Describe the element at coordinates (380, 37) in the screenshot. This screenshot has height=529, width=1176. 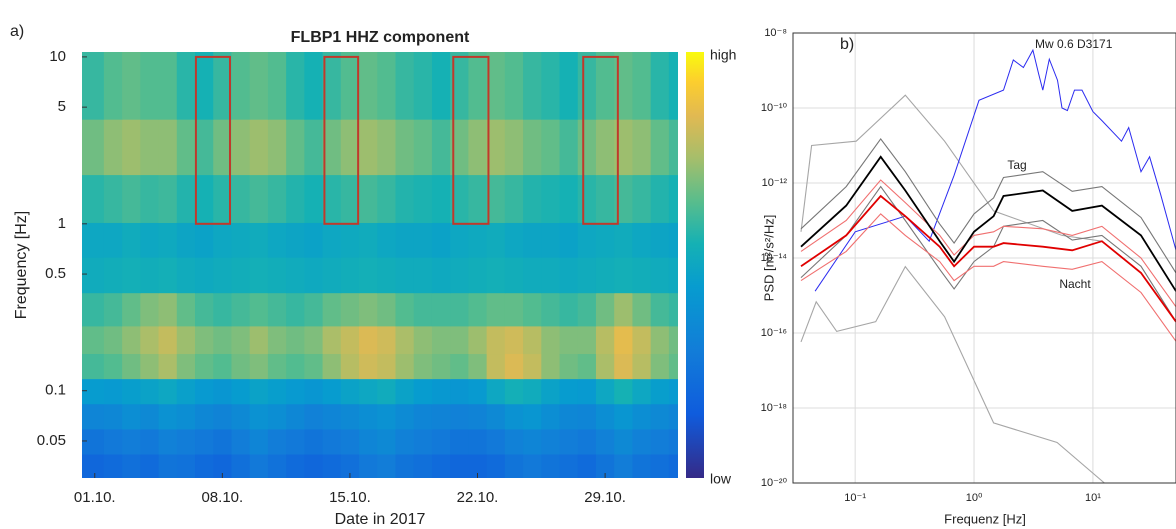
I see `chart-title: FLBP1 HHZ component` at that location.